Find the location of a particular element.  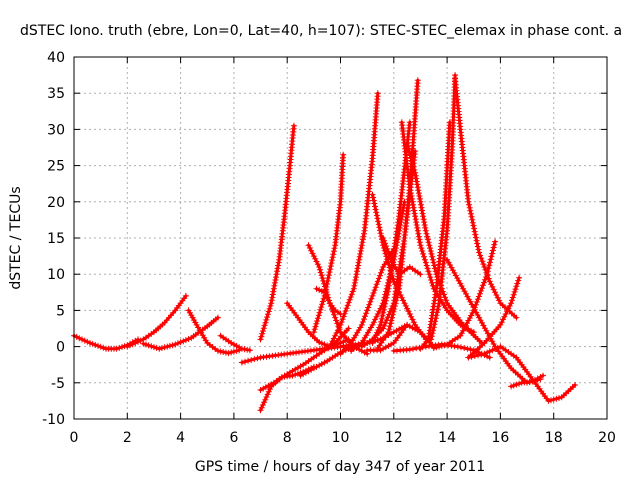

x-tick-label: 6 is located at coordinates (233, 438).